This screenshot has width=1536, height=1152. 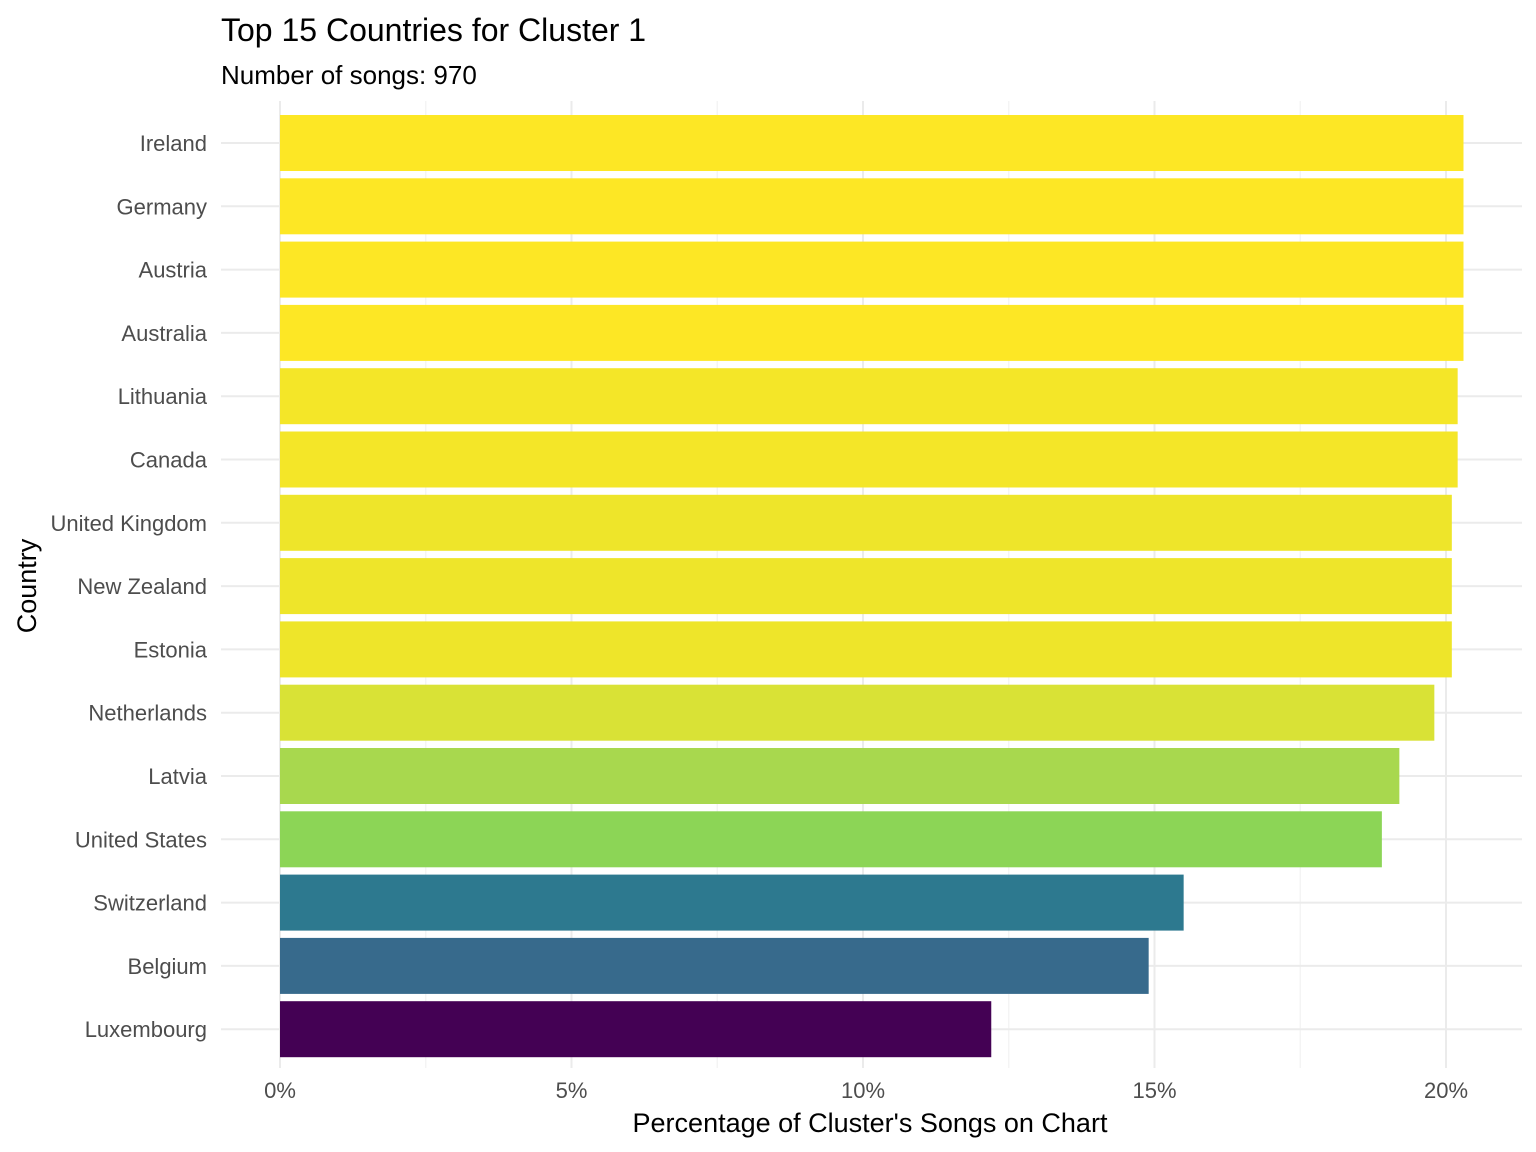 I want to click on bar-canada, so click(x=869, y=459).